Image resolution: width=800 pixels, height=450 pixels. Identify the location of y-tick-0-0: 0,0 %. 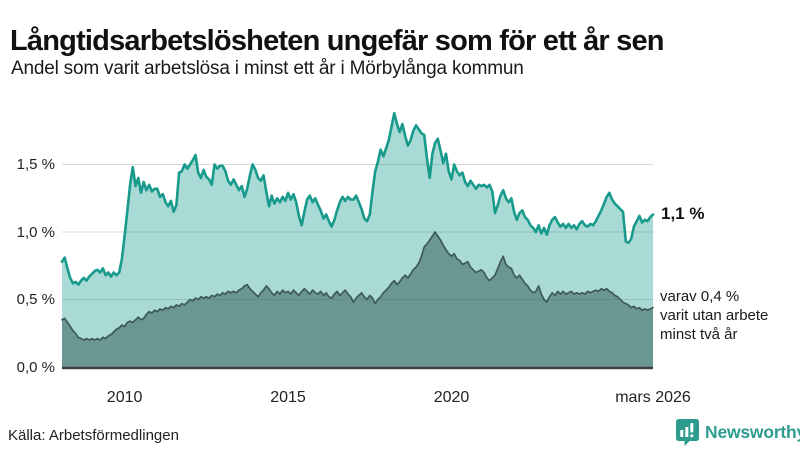
(35, 367).